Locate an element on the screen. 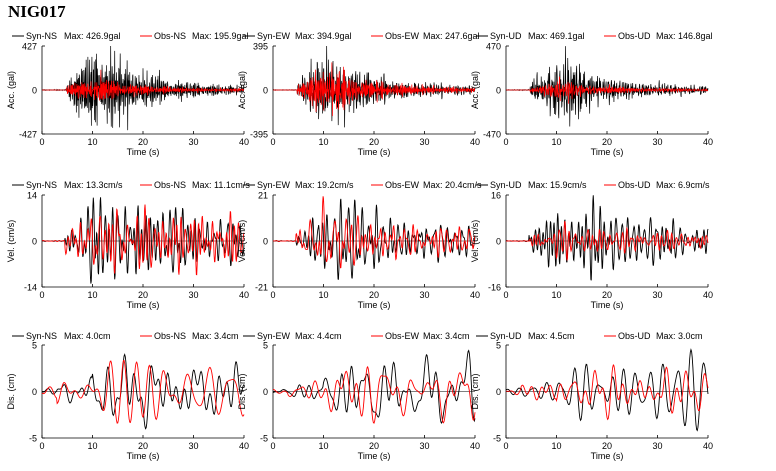 This screenshot has width=776, height=471. y-tick-label: 14 is located at coordinates (32, 196).